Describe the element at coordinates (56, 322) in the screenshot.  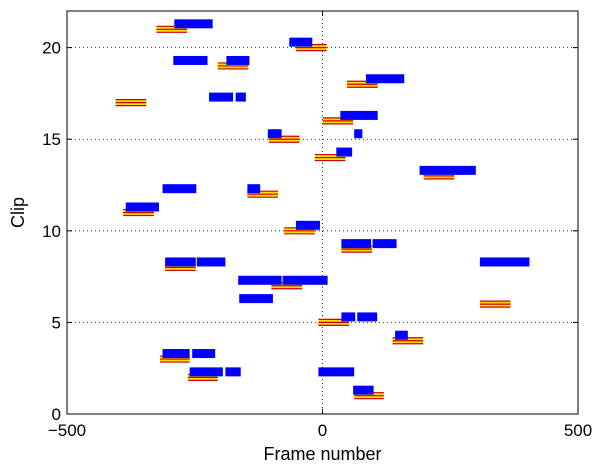
I see `y-tick-label: 5` at that location.